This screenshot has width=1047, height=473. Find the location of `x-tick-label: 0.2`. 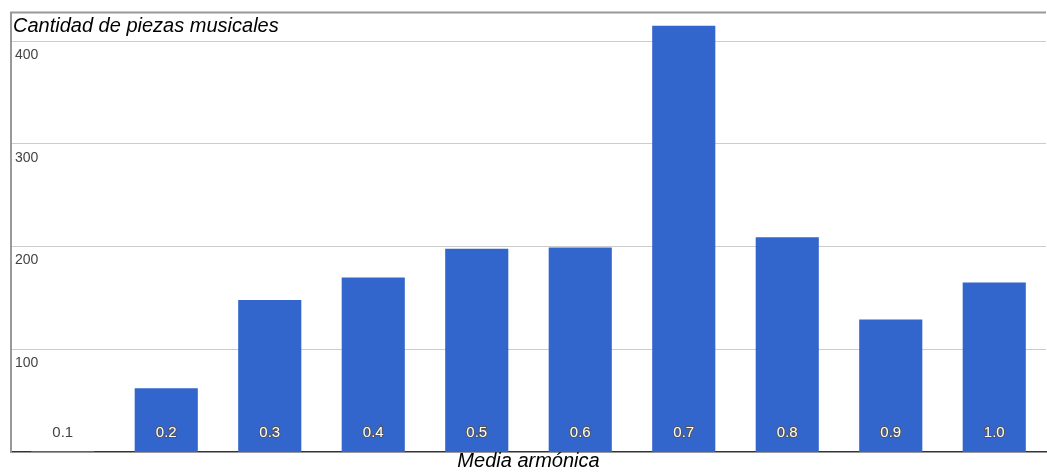

x-tick-label: 0.2 is located at coordinates (166, 432).